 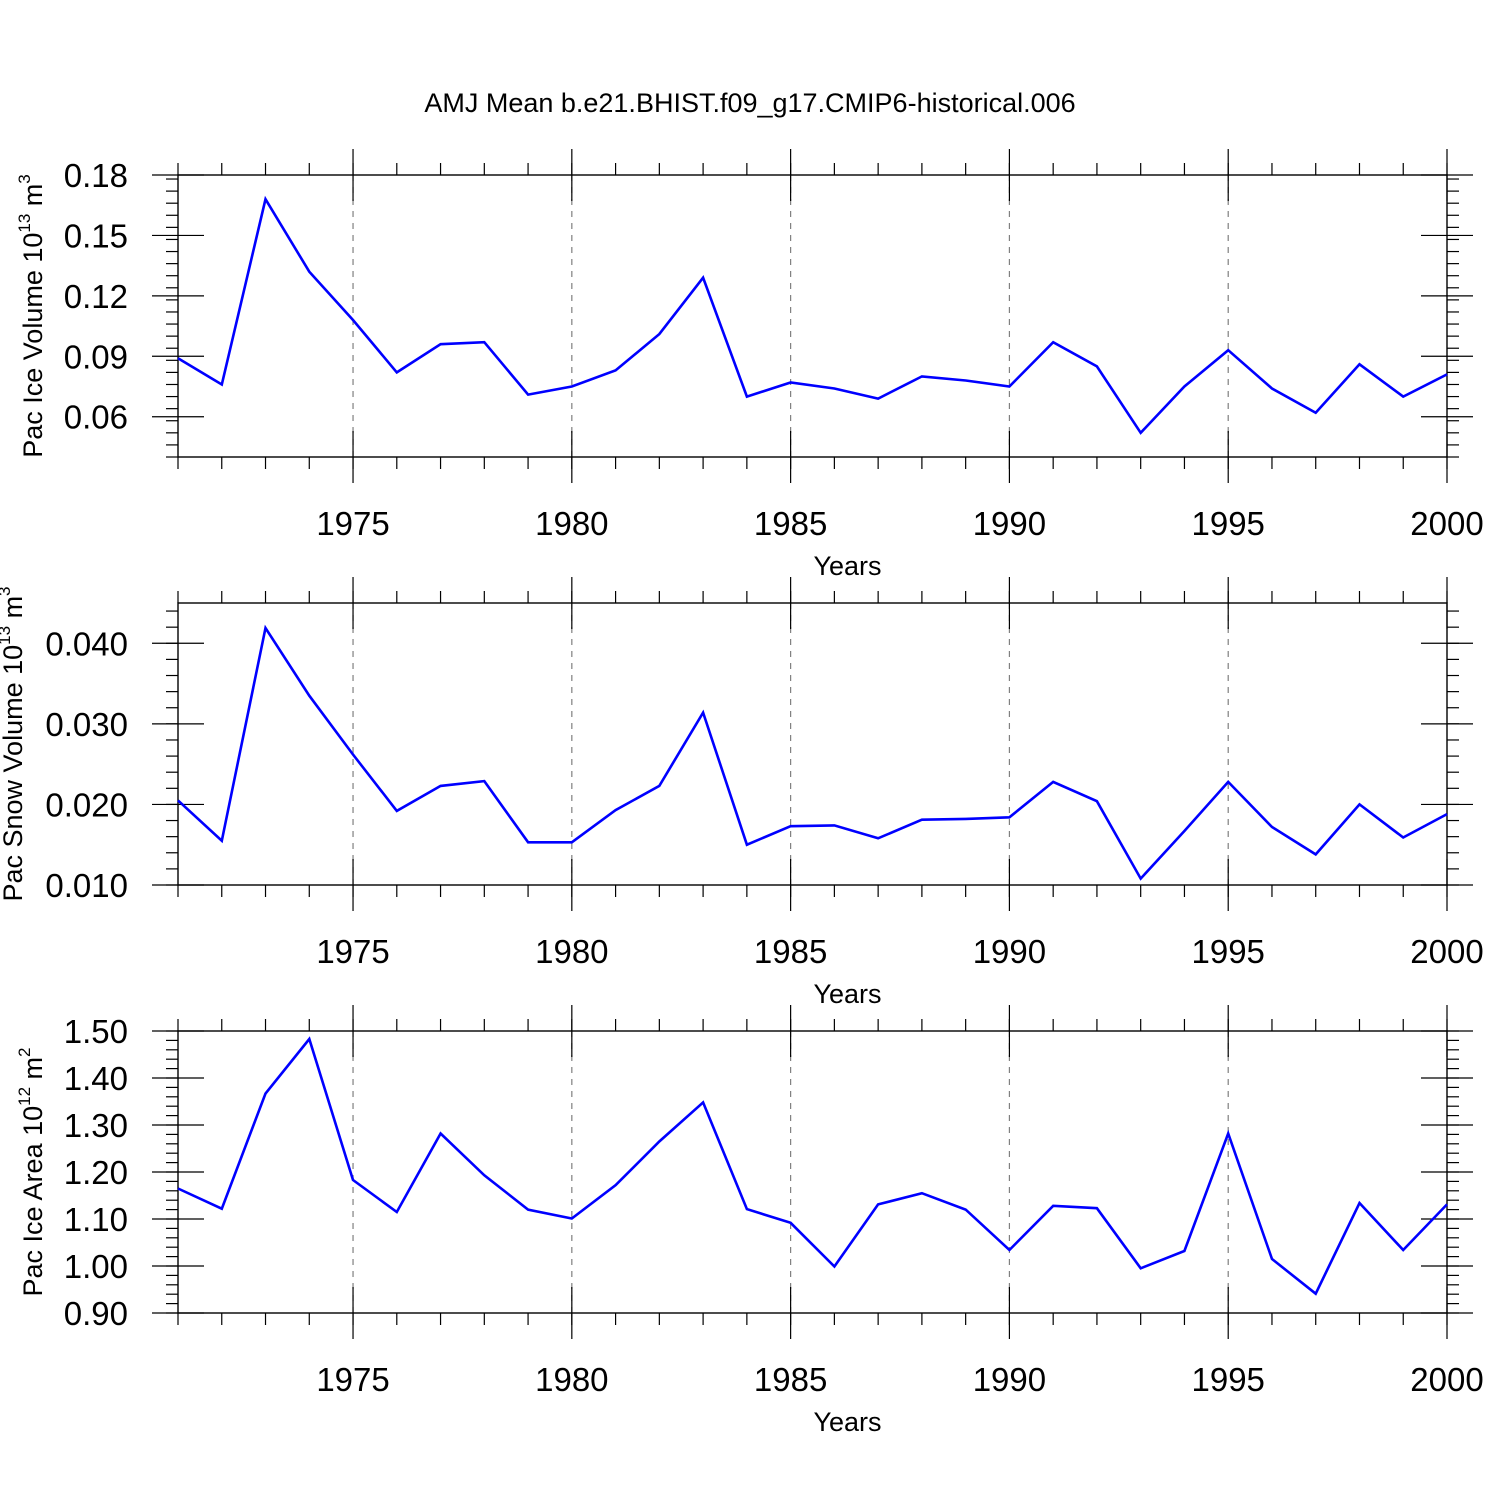 What do you see at coordinates (14, 773) in the screenshot?
I see `y-axis-title-text: Pac Snow Volume 10` at bounding box center [14, 773].